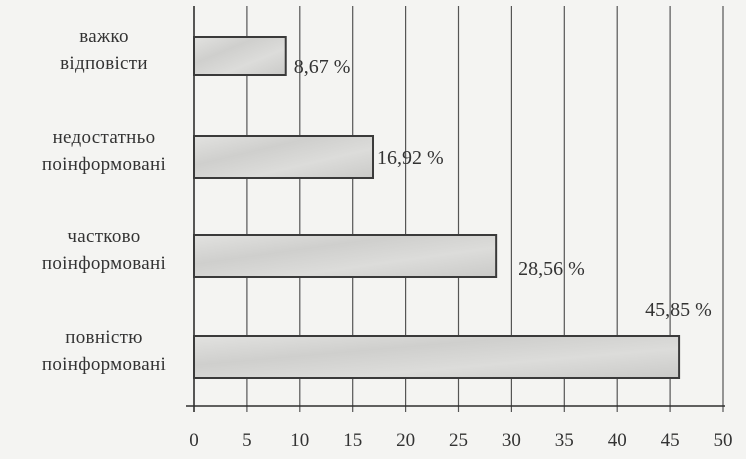 The image size is (746, 459). I want to click on data-label: 28,56 %, so click(551, 269).